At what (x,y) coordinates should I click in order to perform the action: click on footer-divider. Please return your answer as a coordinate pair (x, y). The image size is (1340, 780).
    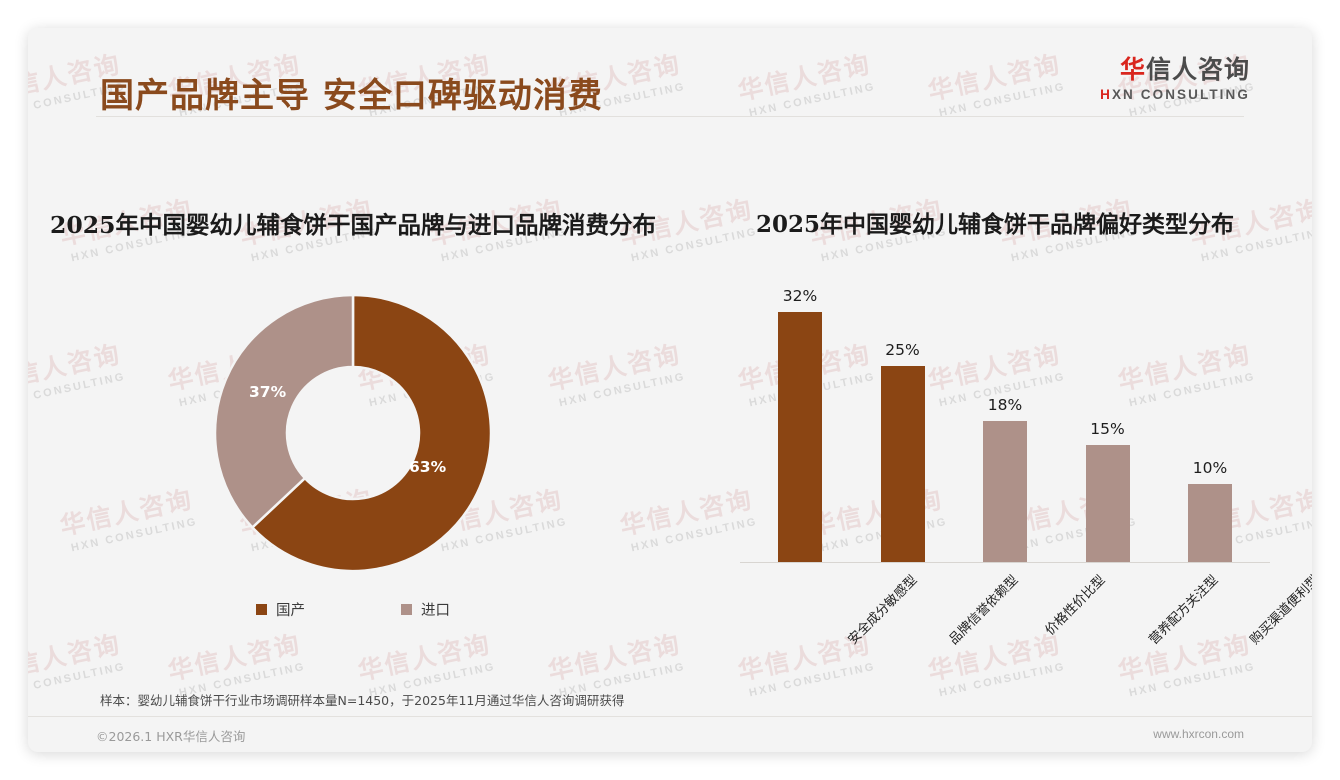
    Looking at the image, I should click on (670, 716).